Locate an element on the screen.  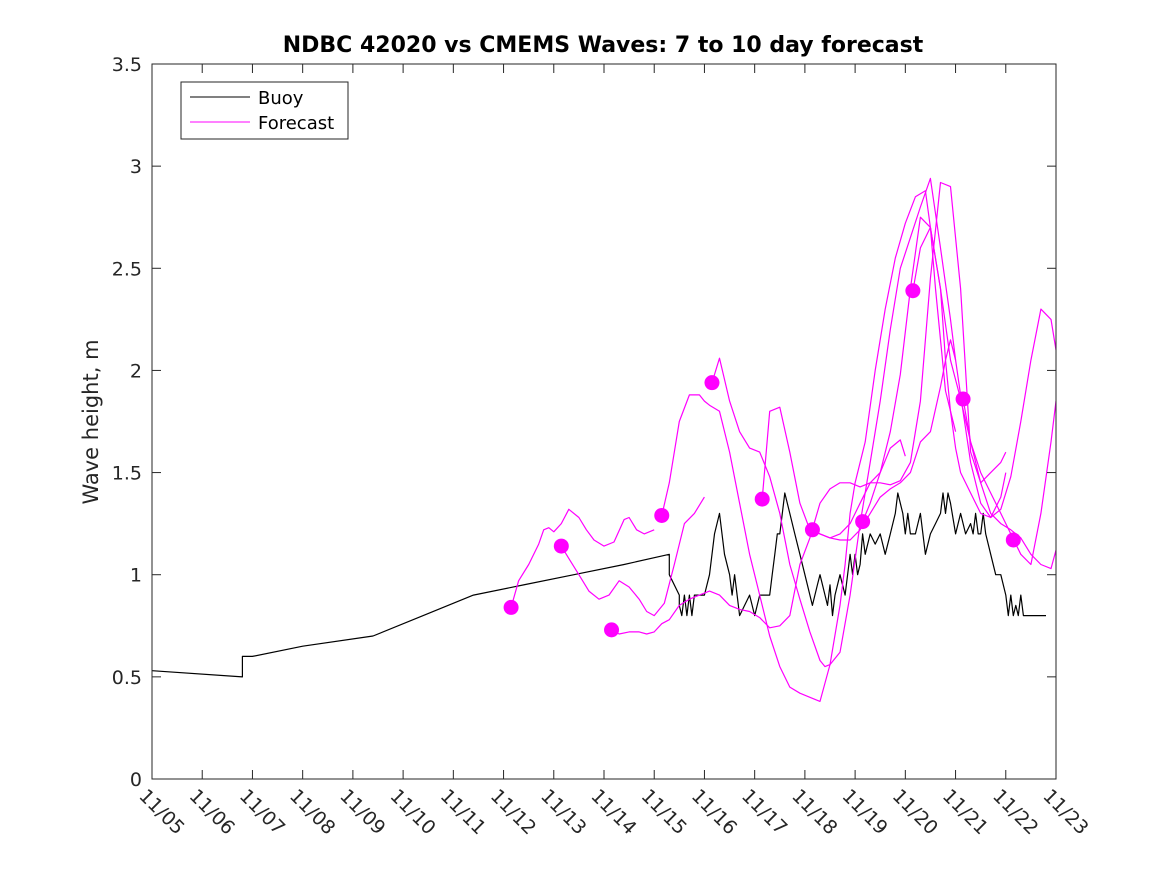
y-tick-label: 2 is located at coordinates (136, 371).